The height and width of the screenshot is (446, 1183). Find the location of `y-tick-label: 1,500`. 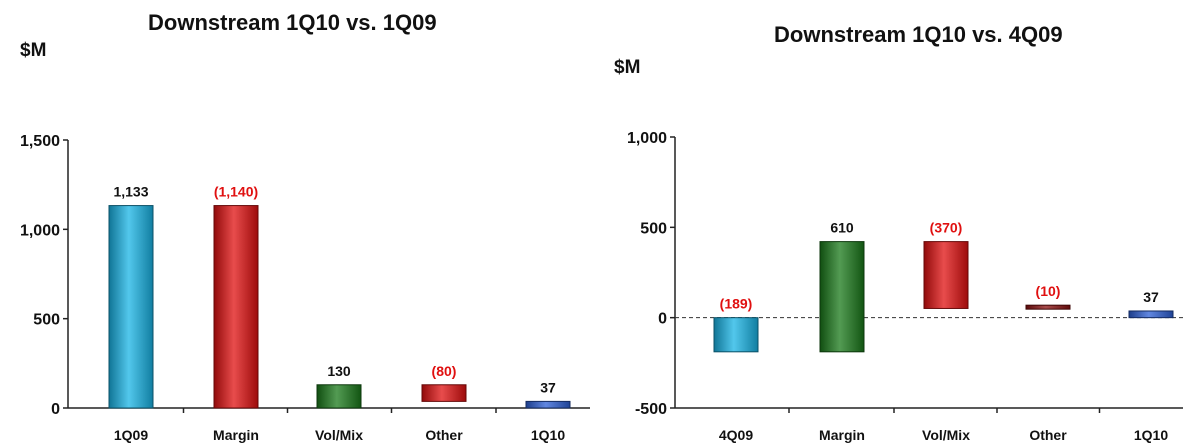

y-tick-label: 1,500 is located at coordinates (40, 141).